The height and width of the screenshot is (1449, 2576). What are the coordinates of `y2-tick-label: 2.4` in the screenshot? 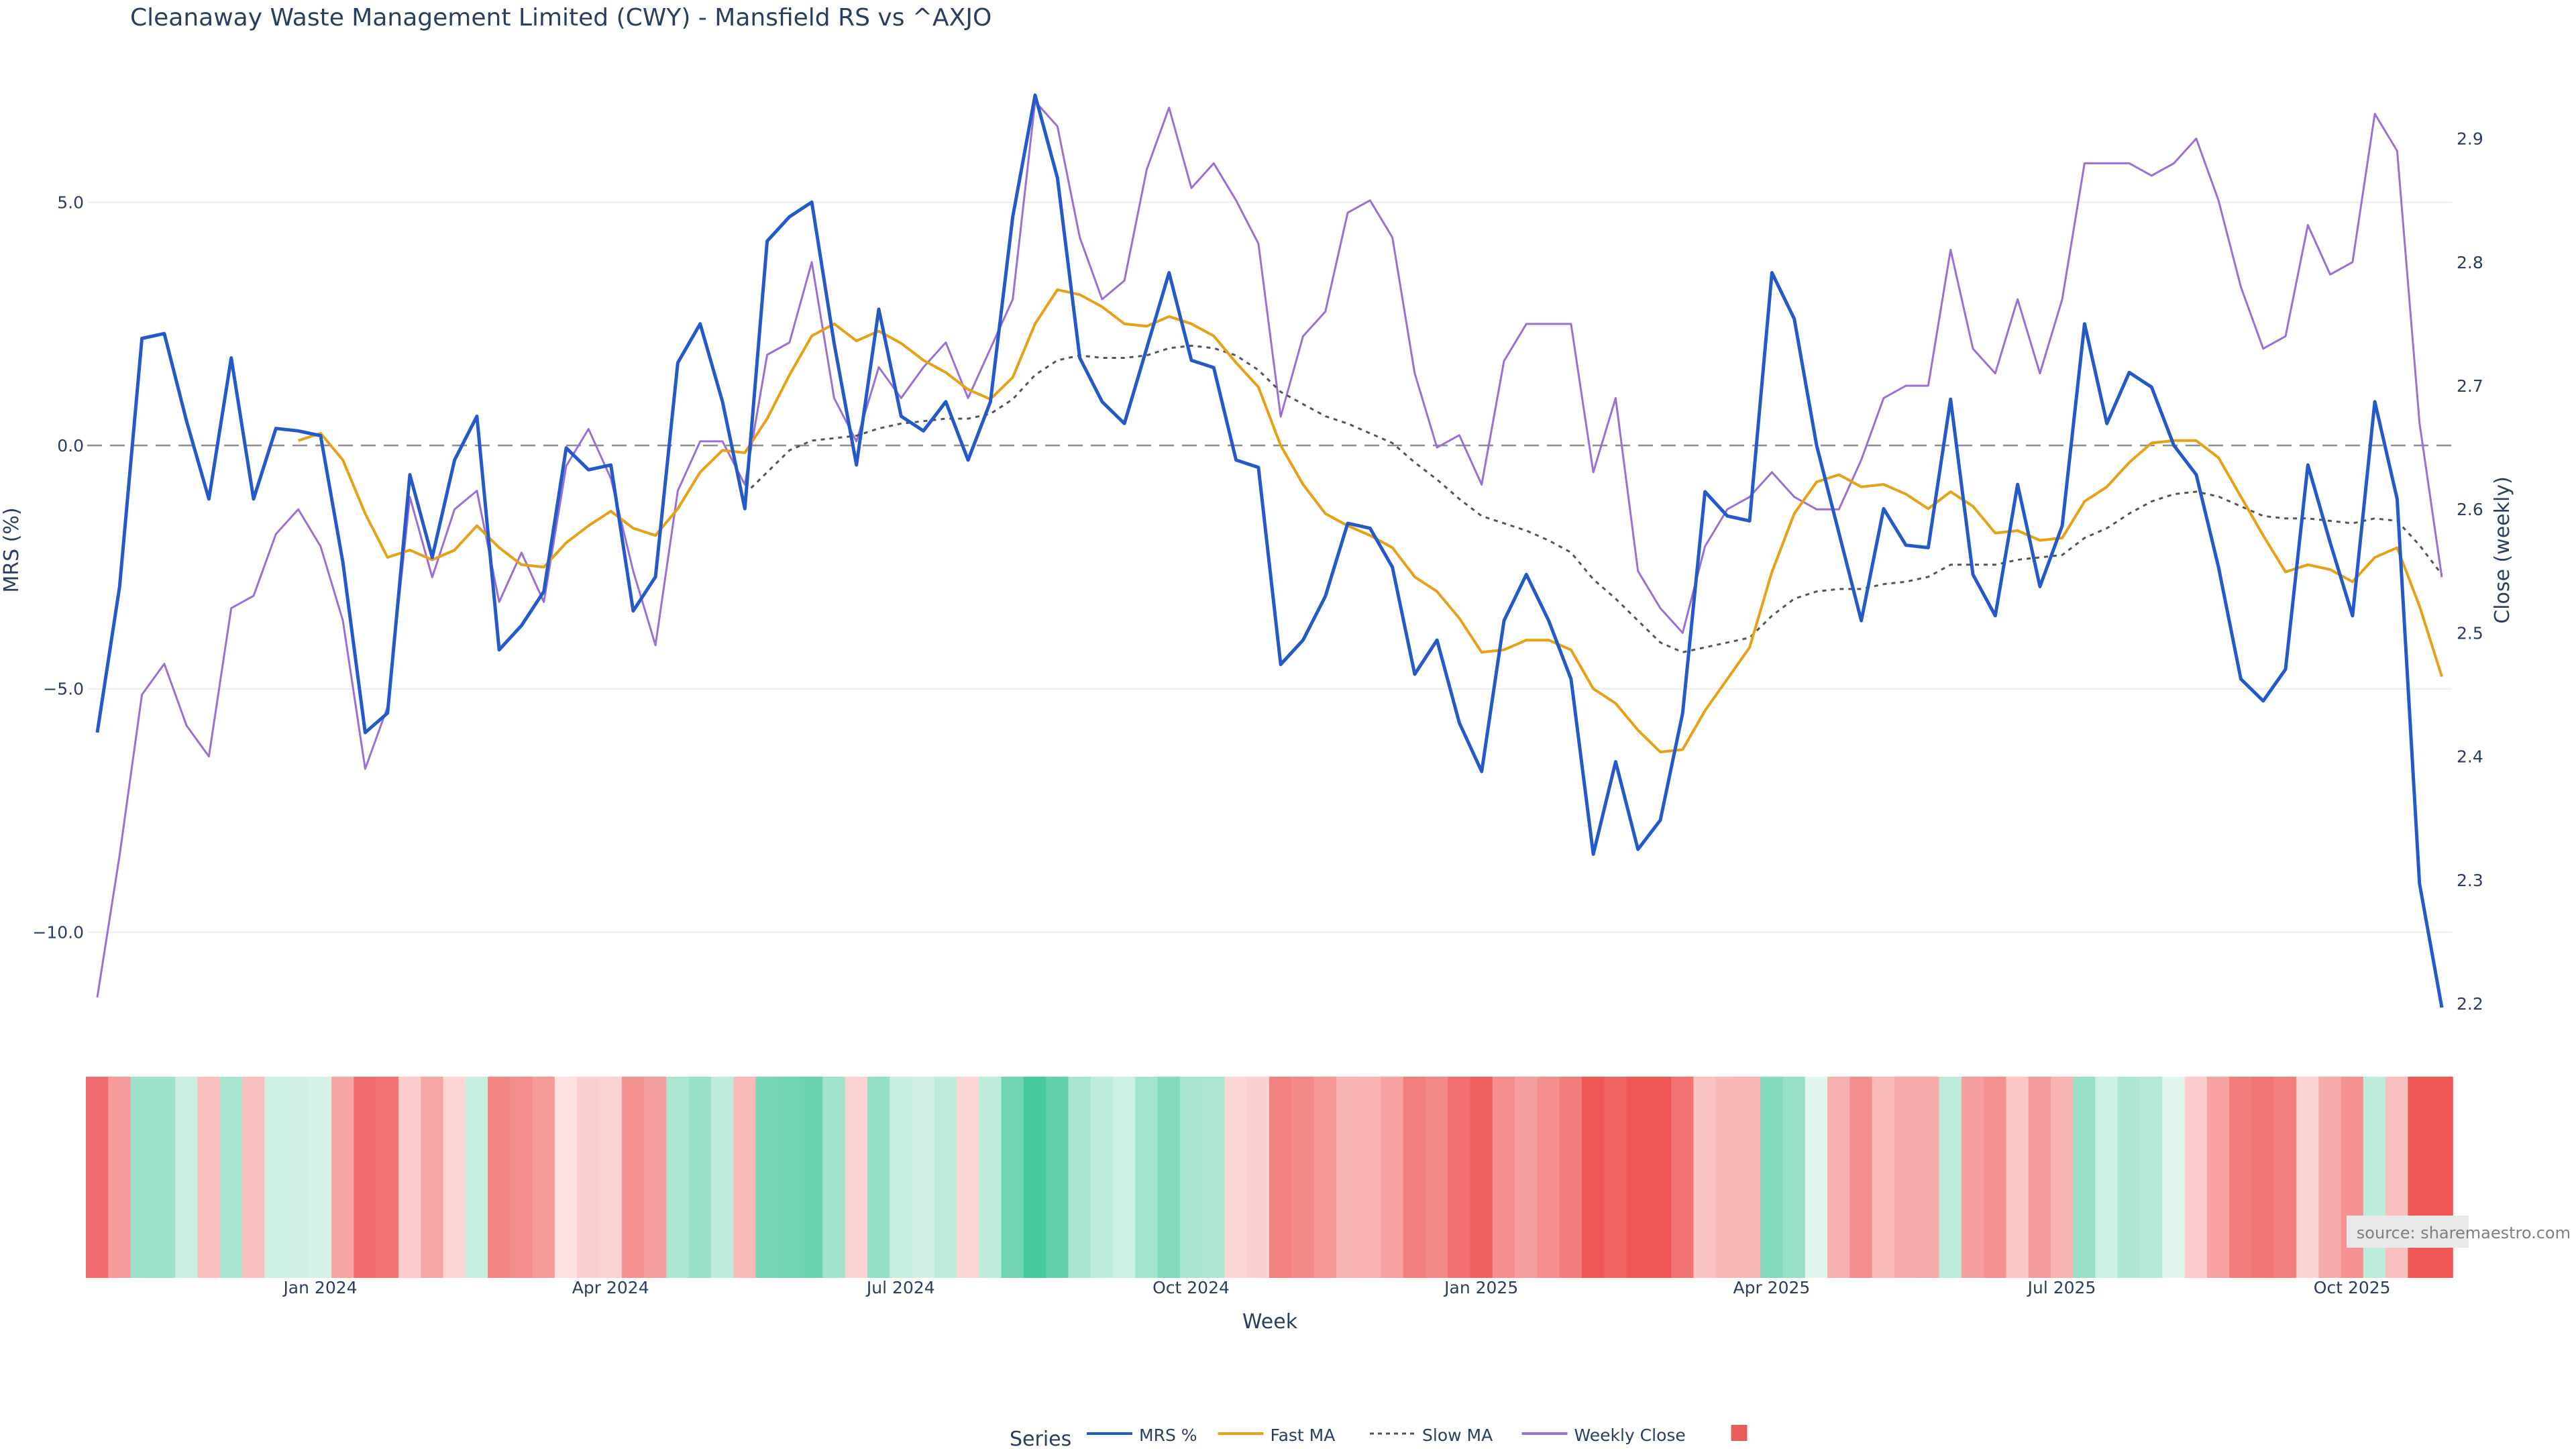 It's located at (2470, 757).